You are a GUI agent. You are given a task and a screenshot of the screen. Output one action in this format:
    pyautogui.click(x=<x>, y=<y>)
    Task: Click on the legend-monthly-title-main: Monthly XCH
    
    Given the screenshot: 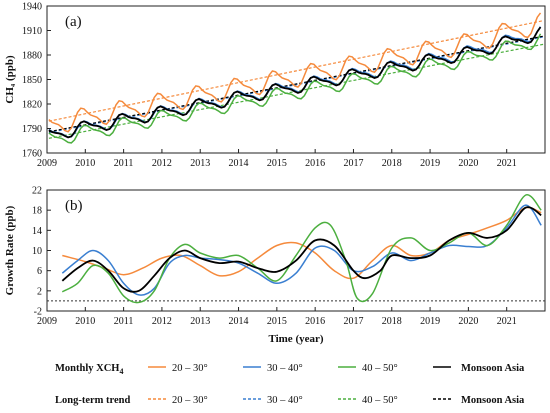 What is the action you would take?
    pyautogui.click(x=87, y=368)
    